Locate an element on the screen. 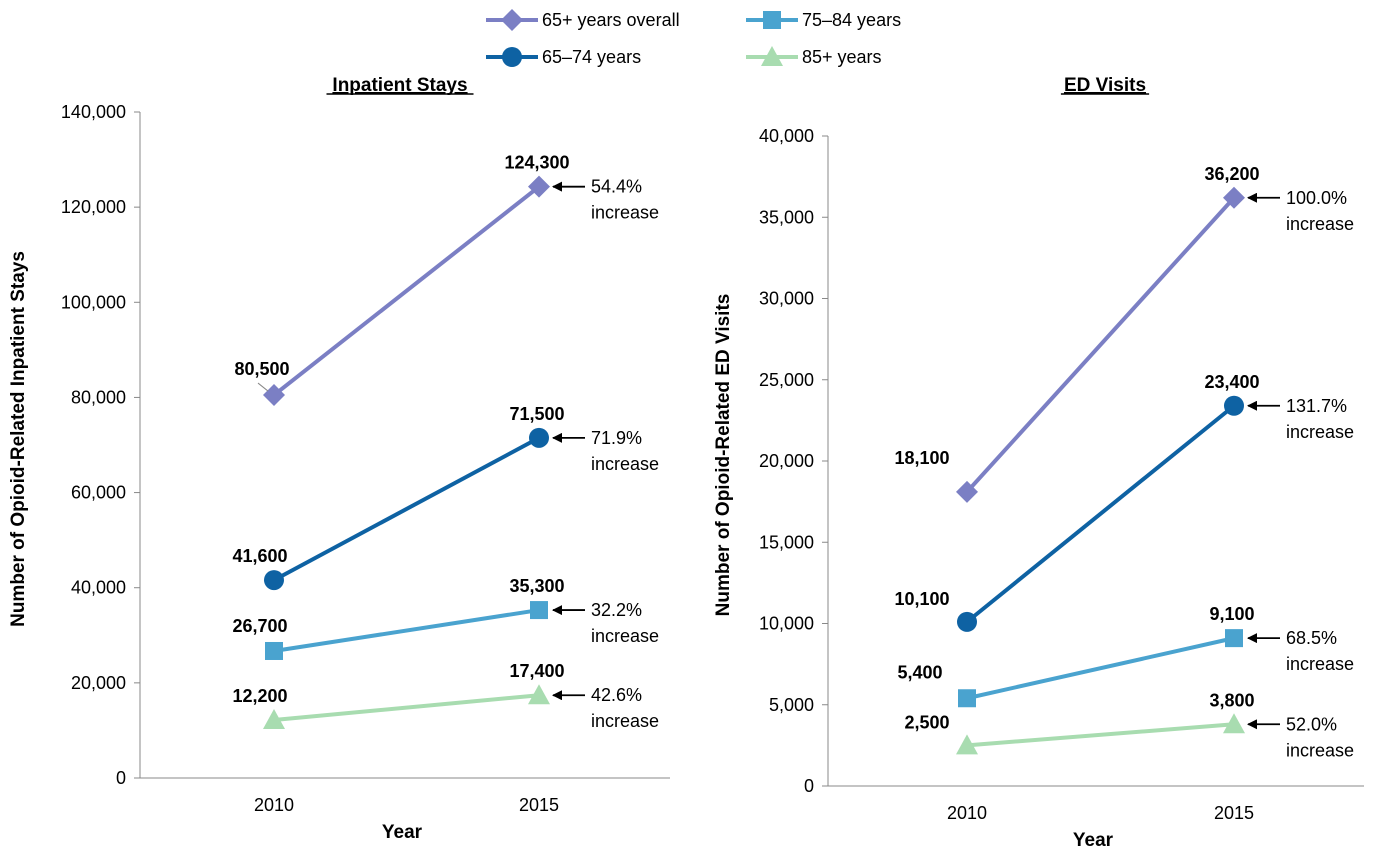 This screenshot has height=846, width=1396. legend-item: 65–74 years is located at coordinates (563, 57).